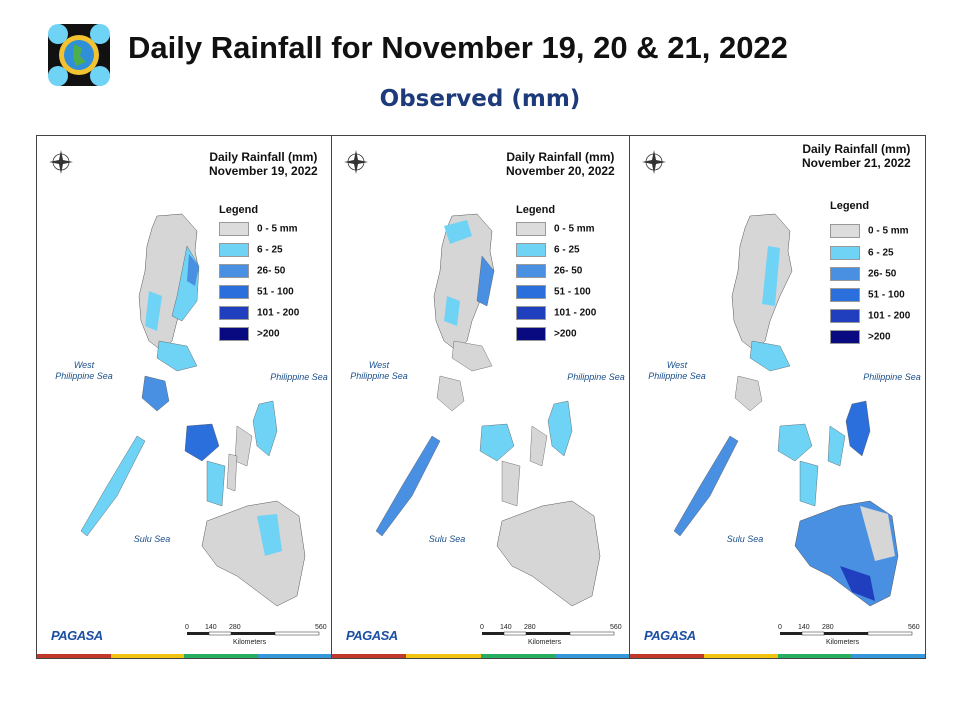 This screenshot has width=960, height=720. What do you see at coordinates (856, 156) in the screenshot?
I see `panel-title: Daily Rainfall (mm) November 21, 2022` at bounding box center [856, 156].